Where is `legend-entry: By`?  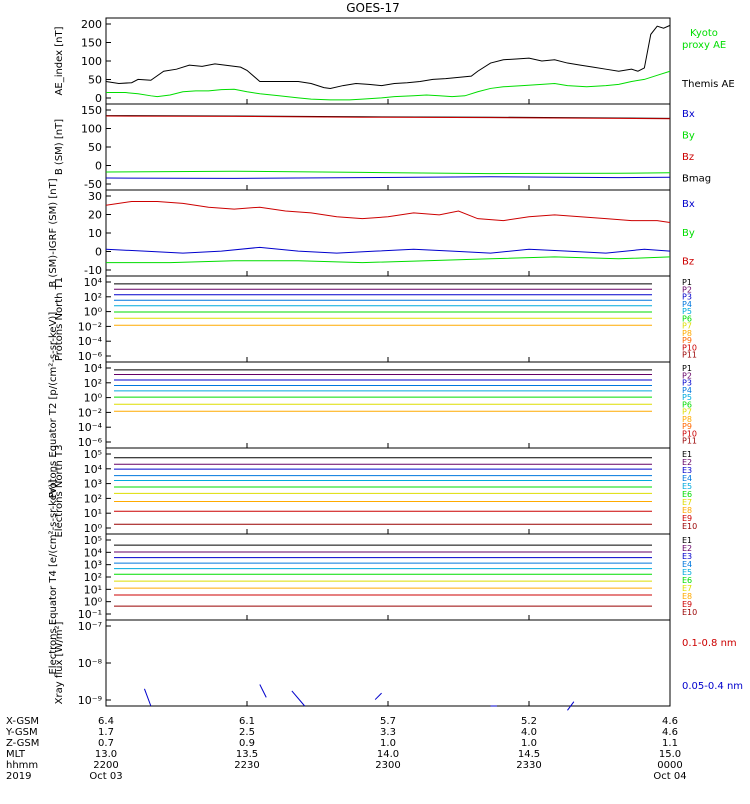 legend-entry: By is located at coordinates (688, 233).